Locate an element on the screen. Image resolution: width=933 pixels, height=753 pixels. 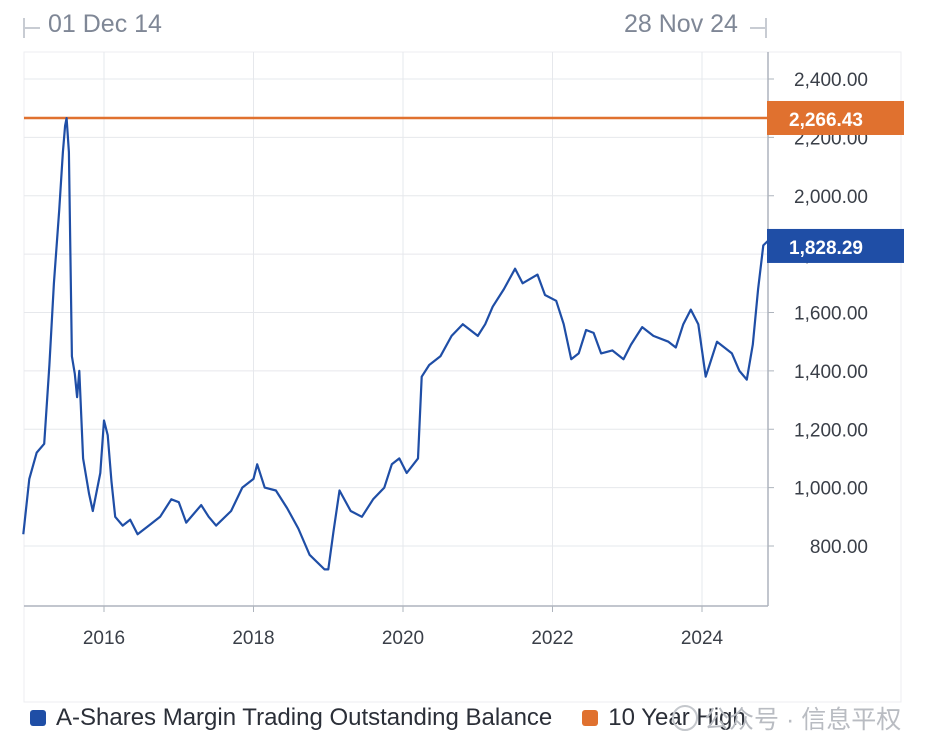
y-tick-label: 1,400.00 is located at coordinates (831, 372).